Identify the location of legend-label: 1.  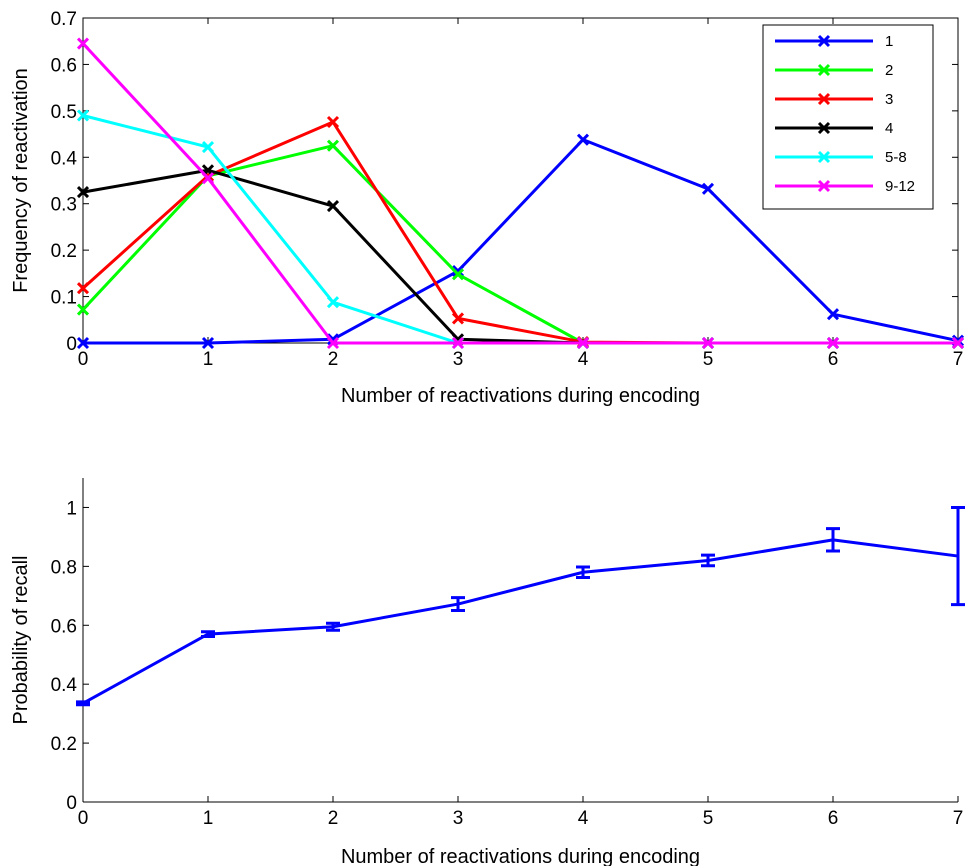
(889, 41).